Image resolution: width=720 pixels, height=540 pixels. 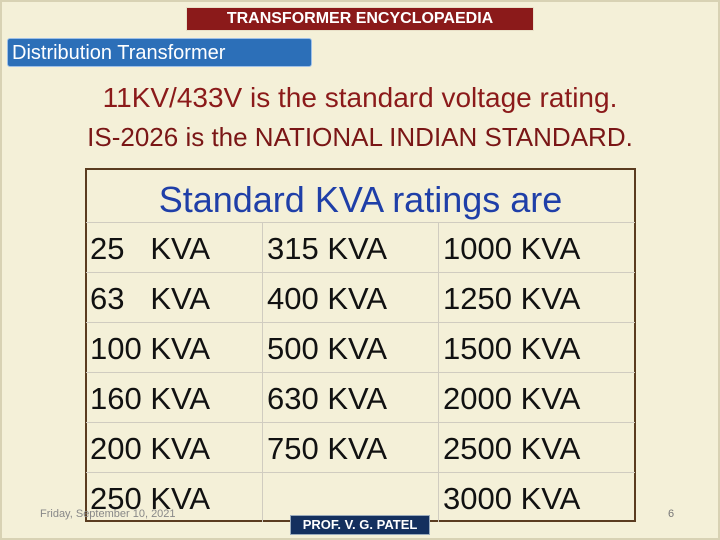 I want to click on banner: TRANSFORMER ENCYCLOPAEDIA, so click(x=360, y=19).